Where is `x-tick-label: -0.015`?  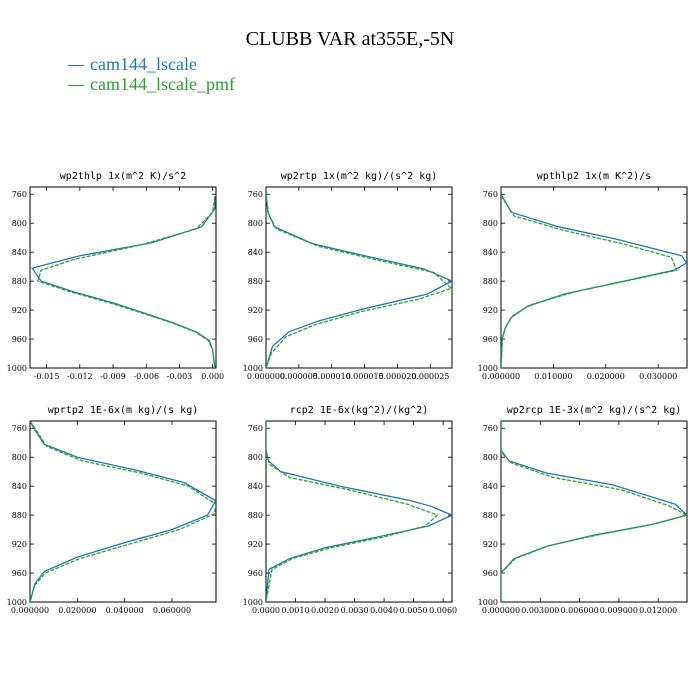 x-tick-label: -0.015 is located at coordinates (47, 376).